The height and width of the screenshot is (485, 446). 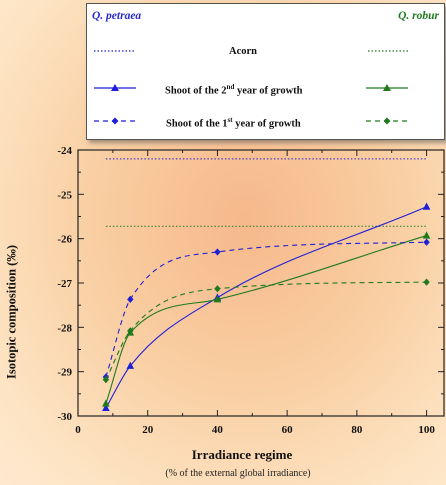 I want to click on x-tick-label: 80, so click(x=357, y=430).